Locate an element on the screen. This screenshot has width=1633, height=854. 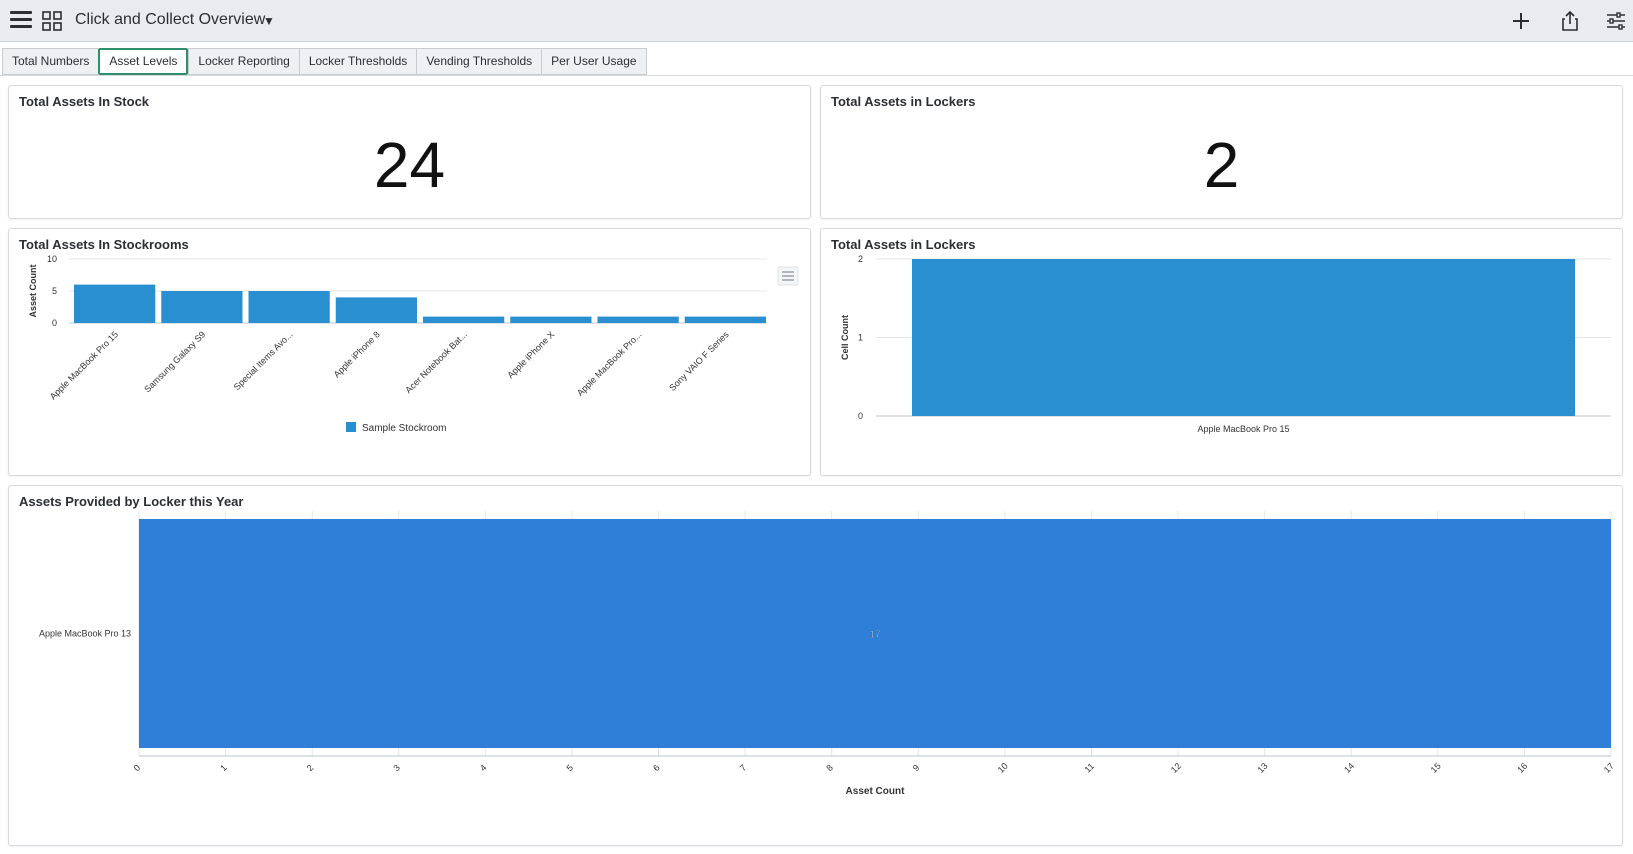
x-tick-label: Sony VAIO F Series is located at coordinates (699, 361).